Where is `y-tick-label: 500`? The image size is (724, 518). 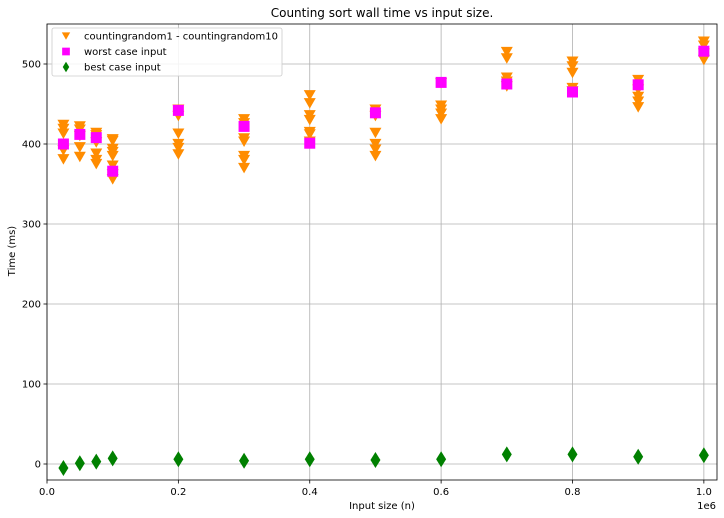
y-tick-label: 500 is located at coordinates (31, 65).